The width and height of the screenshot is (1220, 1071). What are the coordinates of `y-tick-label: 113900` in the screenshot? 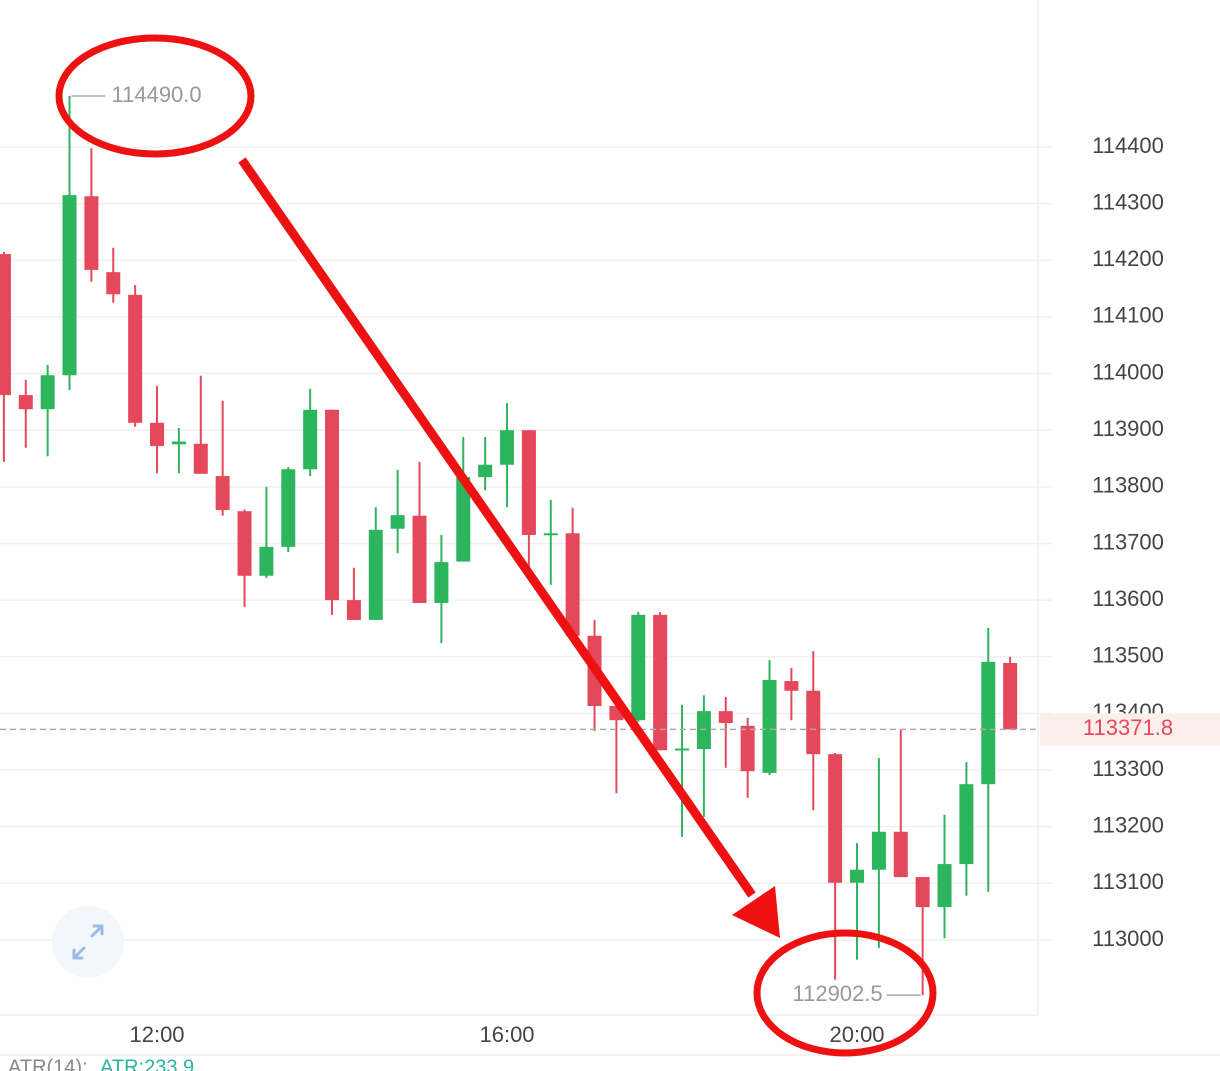 It's located at (1128, 428).